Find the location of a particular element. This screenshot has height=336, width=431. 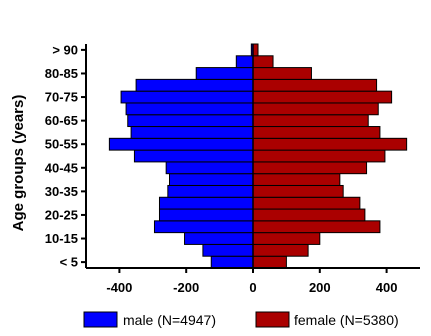

x-tick-label: 400 is located at coordinates (387, 287).